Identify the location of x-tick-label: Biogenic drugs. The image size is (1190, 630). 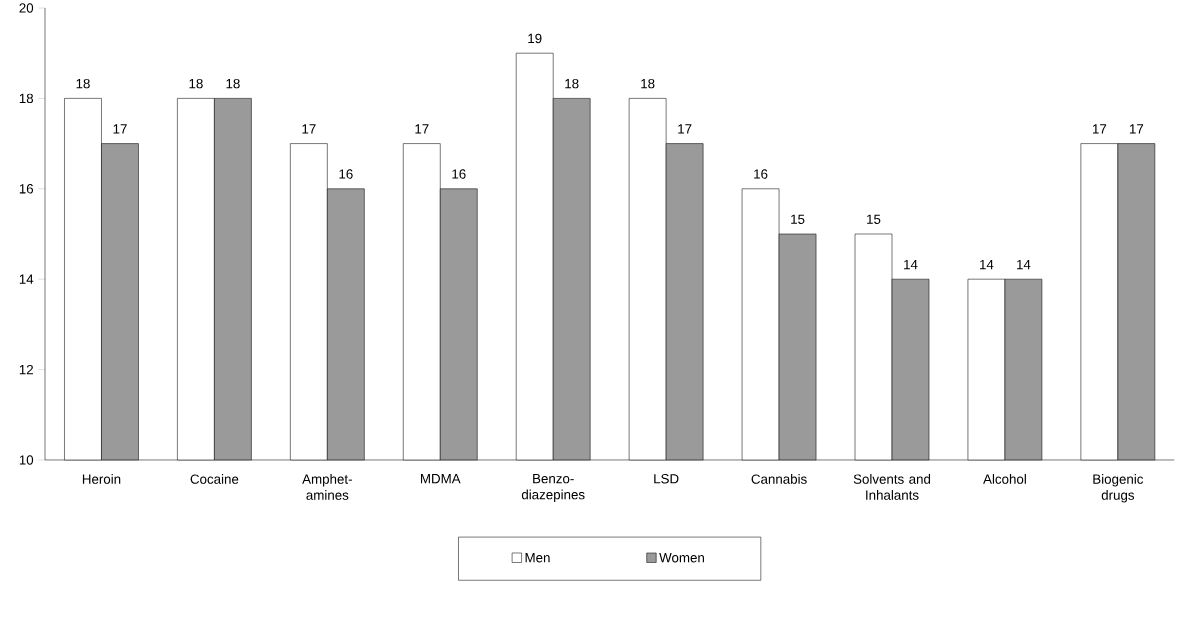
(1118, 488).